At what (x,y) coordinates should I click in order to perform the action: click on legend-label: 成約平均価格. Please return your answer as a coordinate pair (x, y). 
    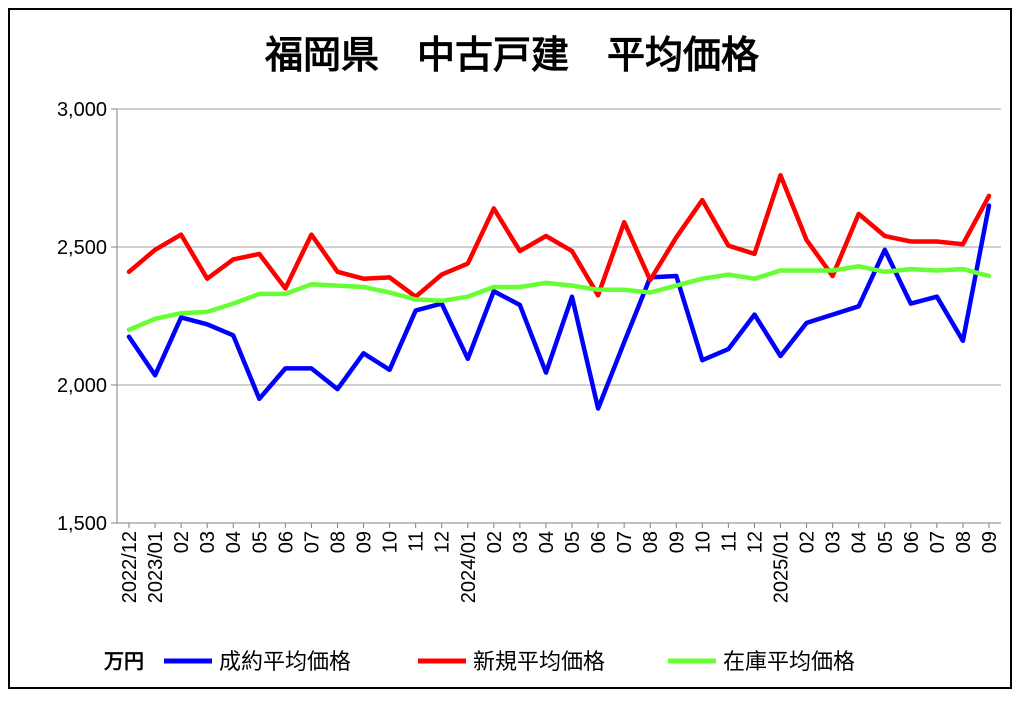
    Looking at the image, I should click on (285, 662).